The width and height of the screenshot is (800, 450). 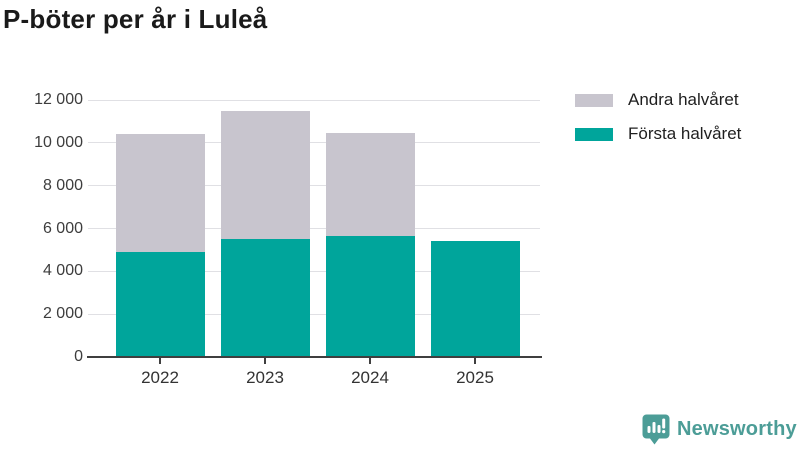 What do you see at coordinates (685, 133) in the screenshot?
I see `legend-label: Första halvåret` at bounding box center [685, 133].